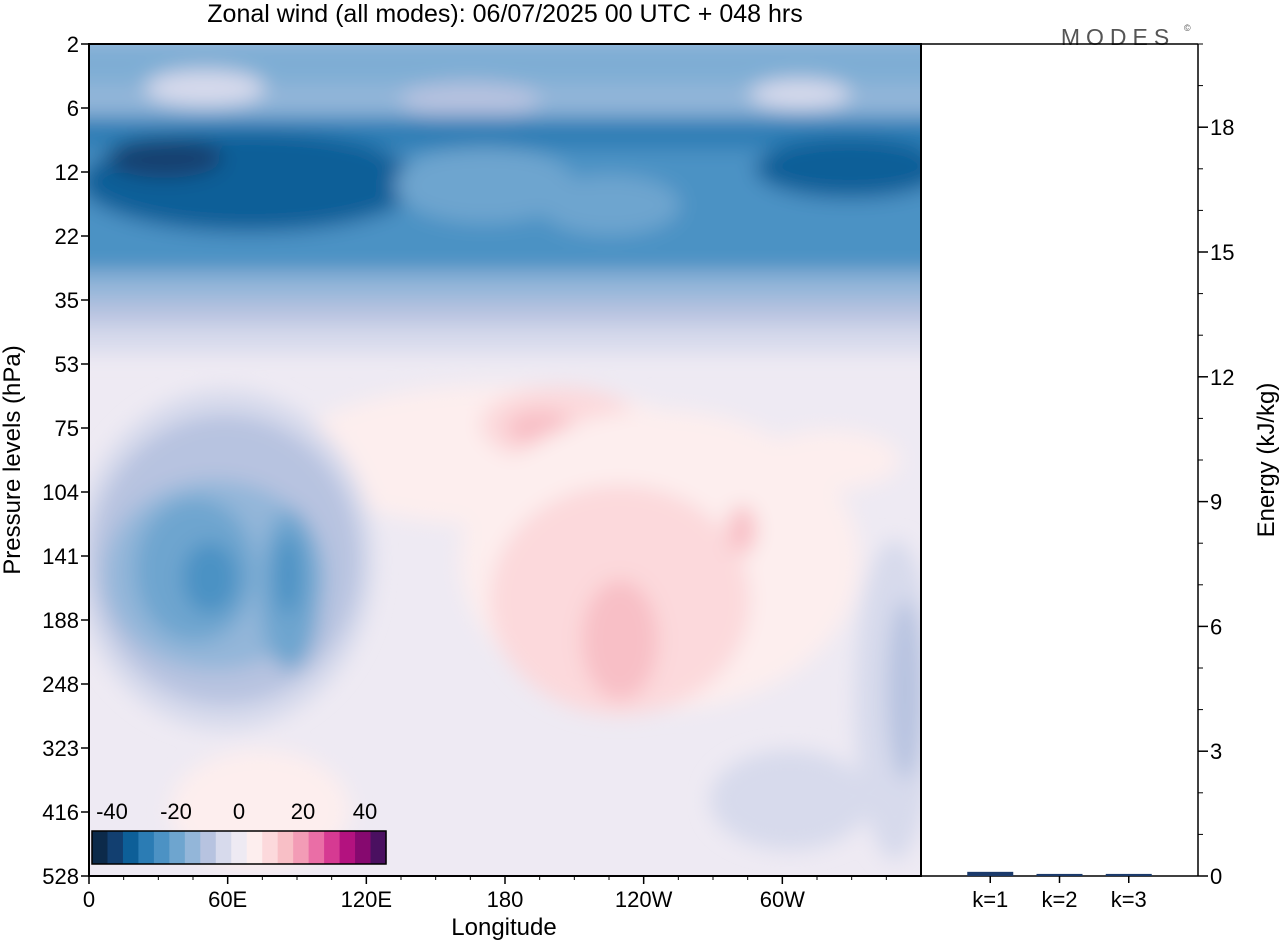 This screenshot has height=947, width=1280. Describe the element at coordinates (1222, 377) in the screenshot. I see `energy-tick-label: 12` at that location.